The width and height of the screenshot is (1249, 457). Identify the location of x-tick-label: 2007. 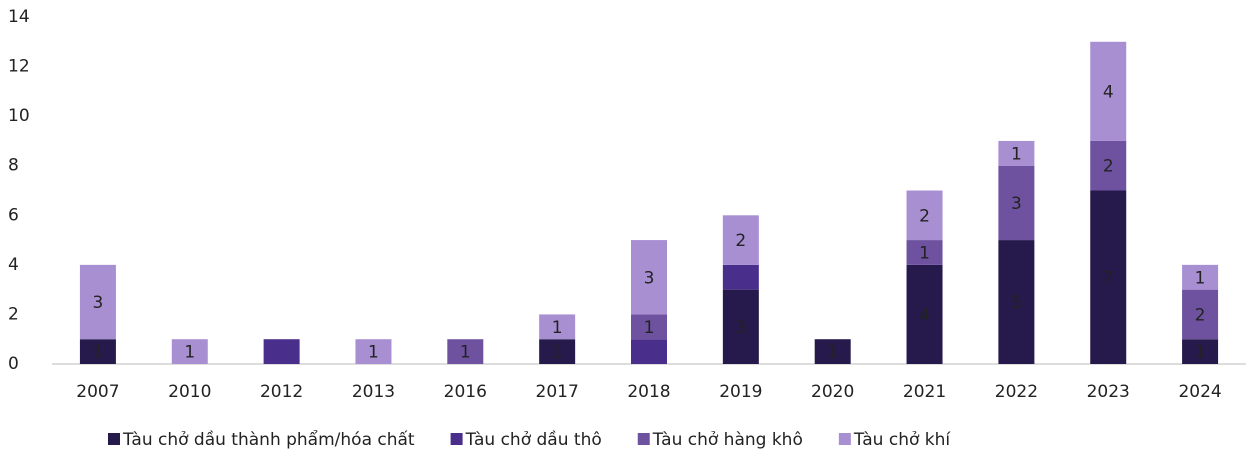
(97, 392).